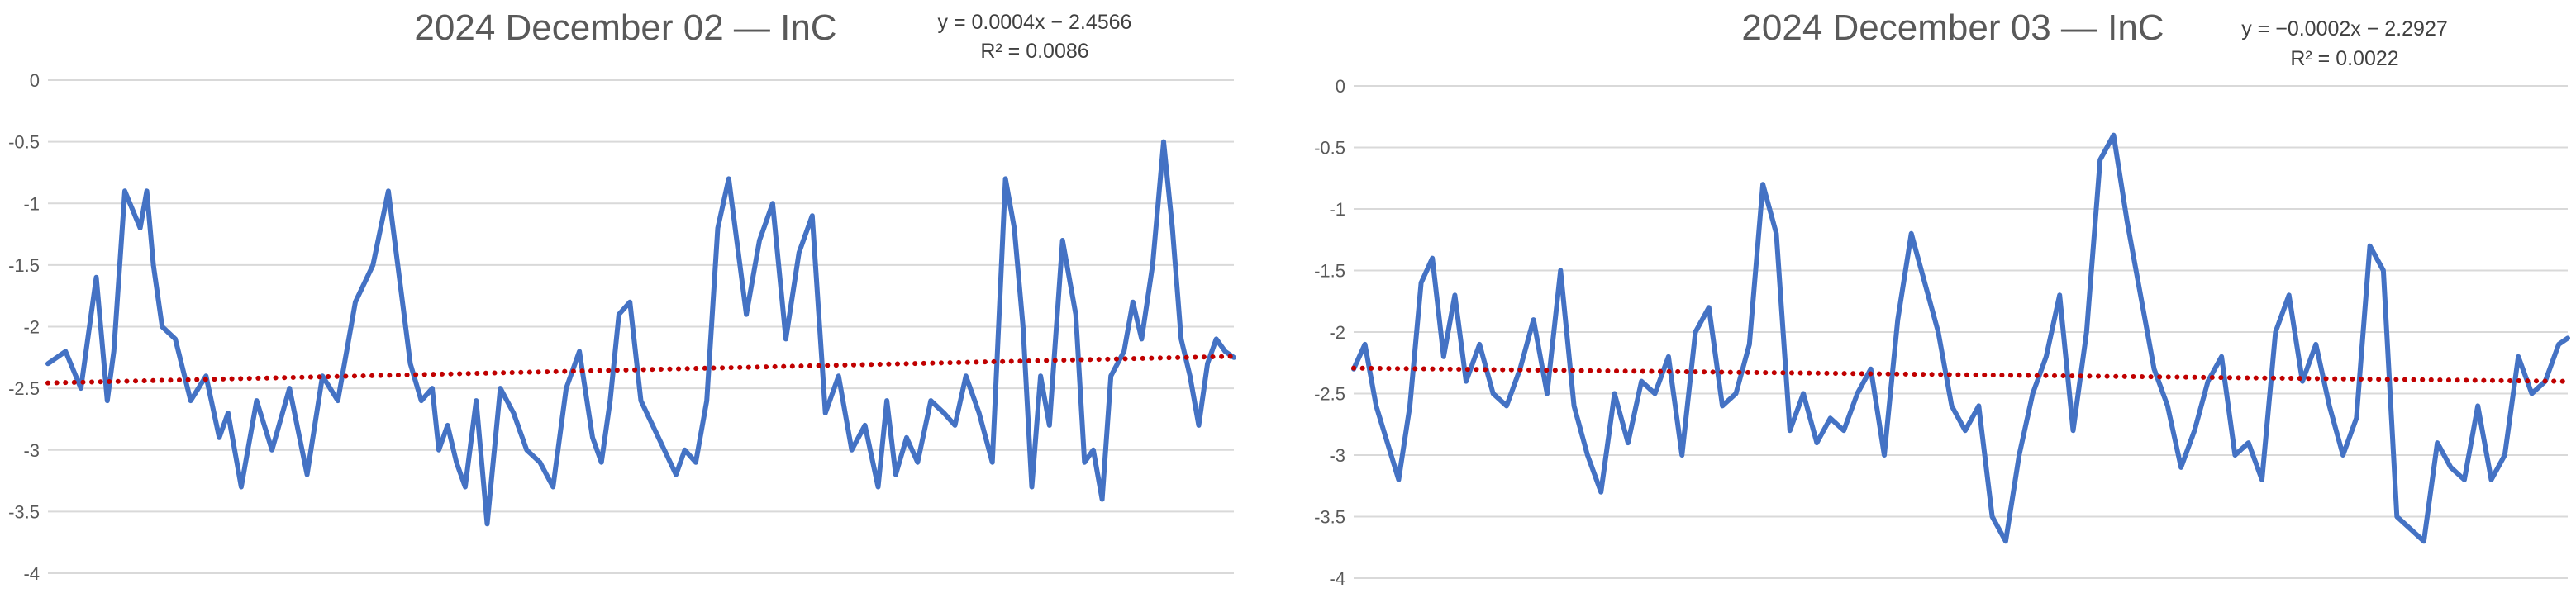 The height and width of the screenshot is (598, 2576). I want to click on trendline-equation: y = −0.0002x − 2.2927, so click(2345, 28).